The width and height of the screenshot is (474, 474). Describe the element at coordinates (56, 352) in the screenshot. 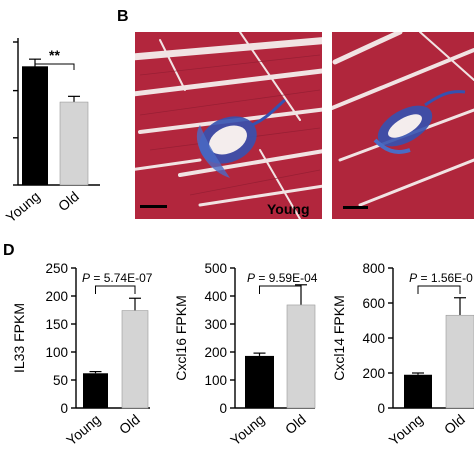

I see `y-tick-label-2: 100` at that location.